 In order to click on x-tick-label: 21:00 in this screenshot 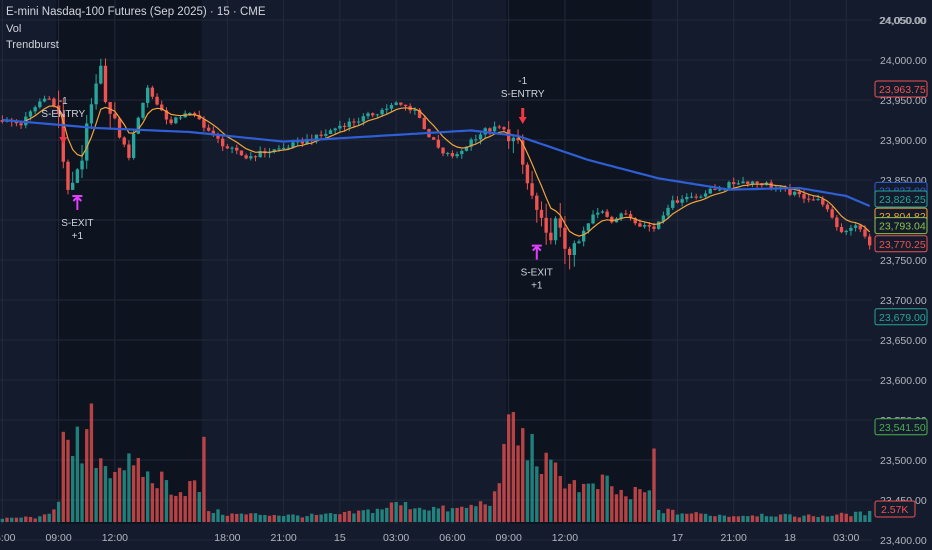, I will do `click(734, 538)`.